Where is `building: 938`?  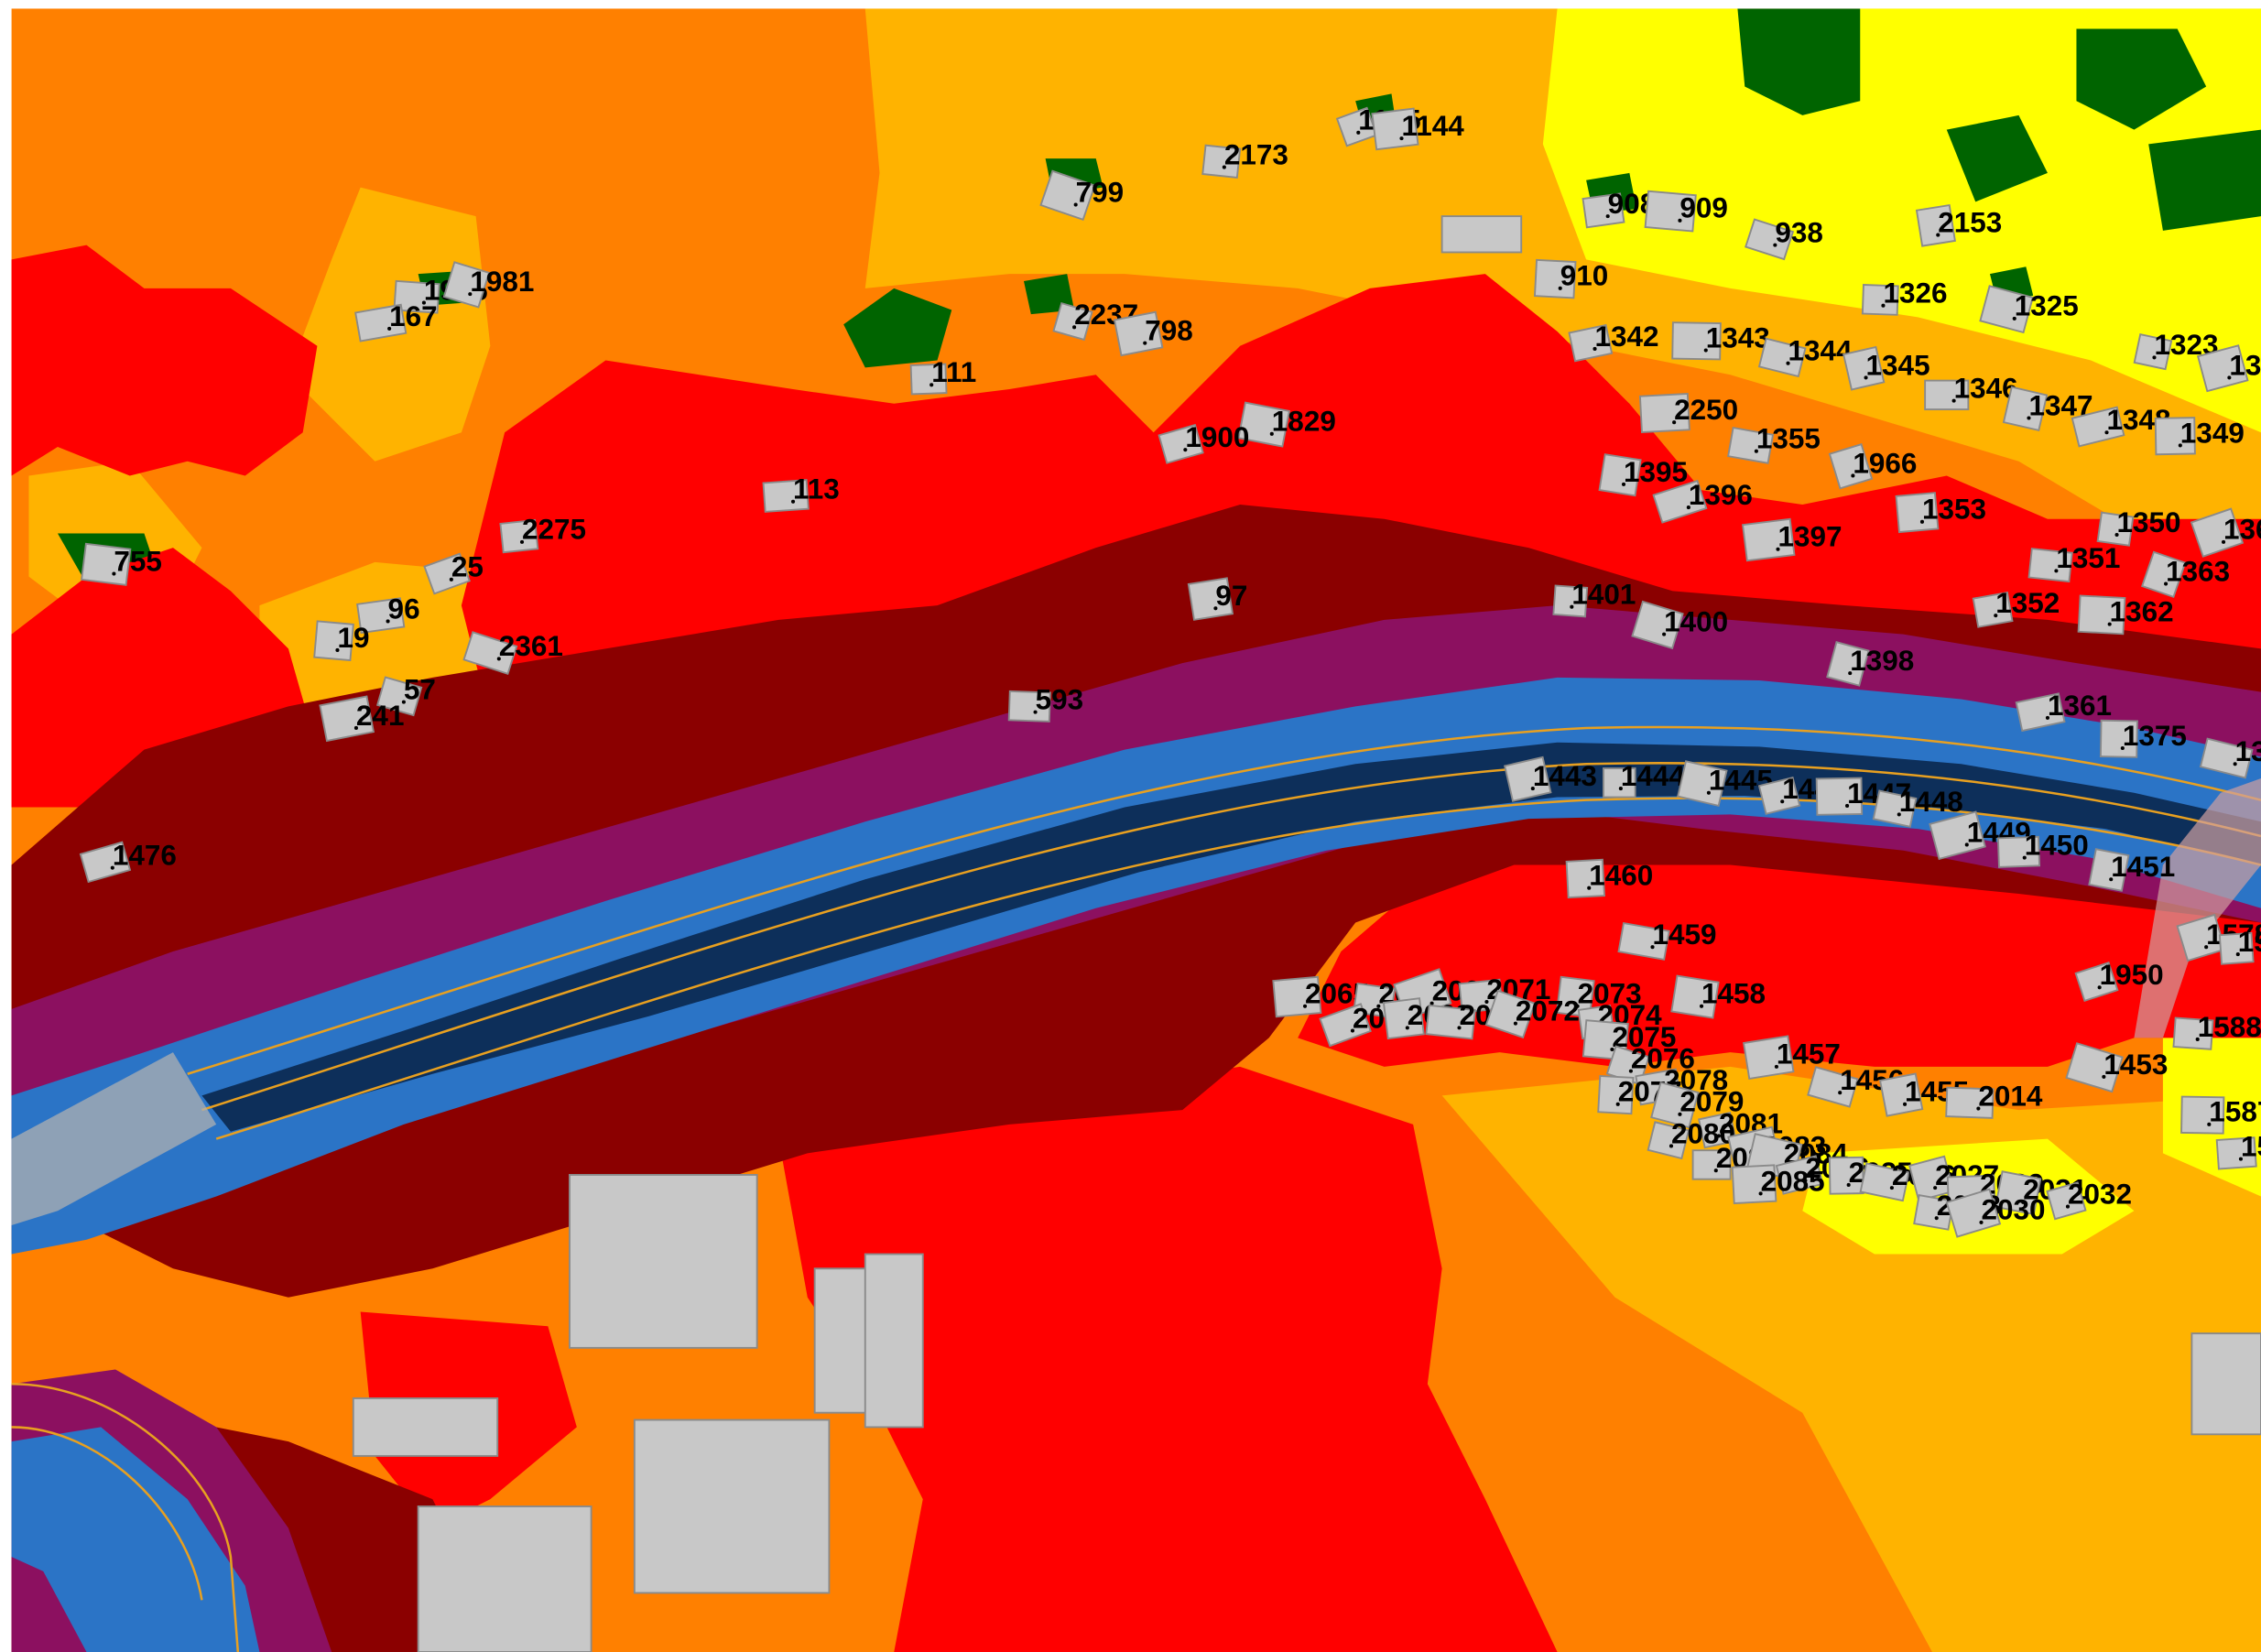 building: 938 is located at coordinates (1784, 239).